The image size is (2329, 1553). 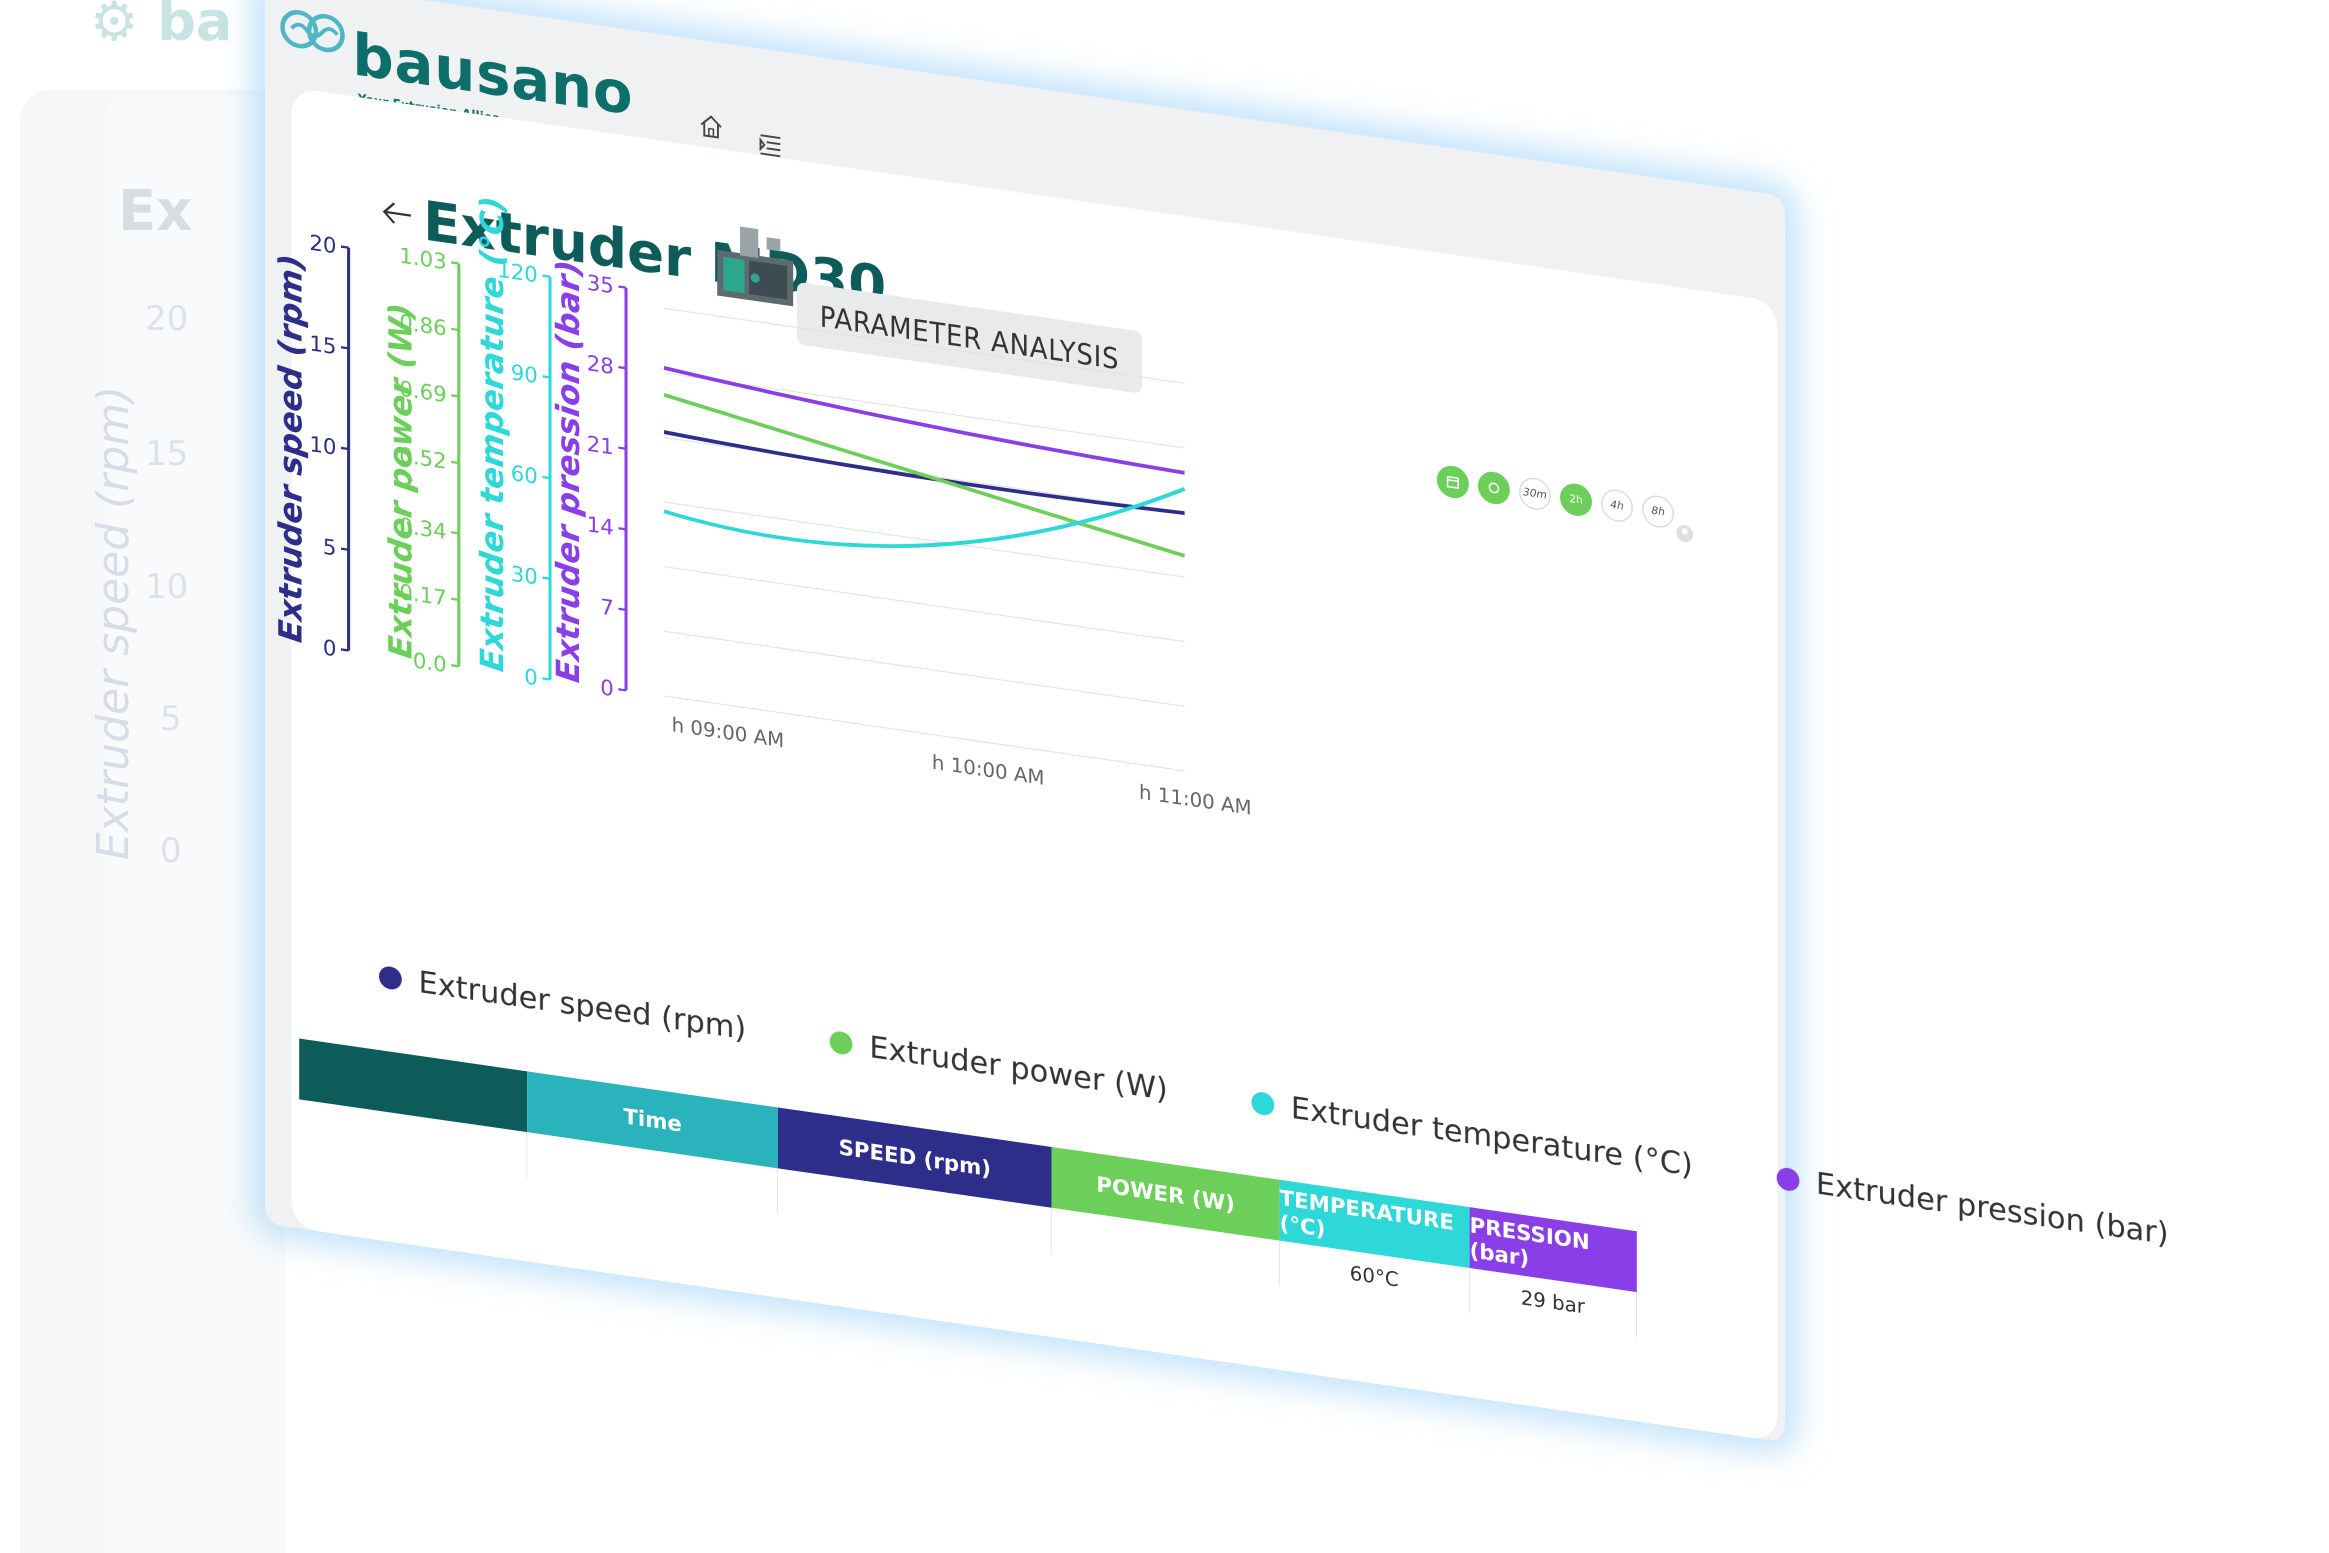 I want to click on svg-text: 15, so click(x=166, y=454).